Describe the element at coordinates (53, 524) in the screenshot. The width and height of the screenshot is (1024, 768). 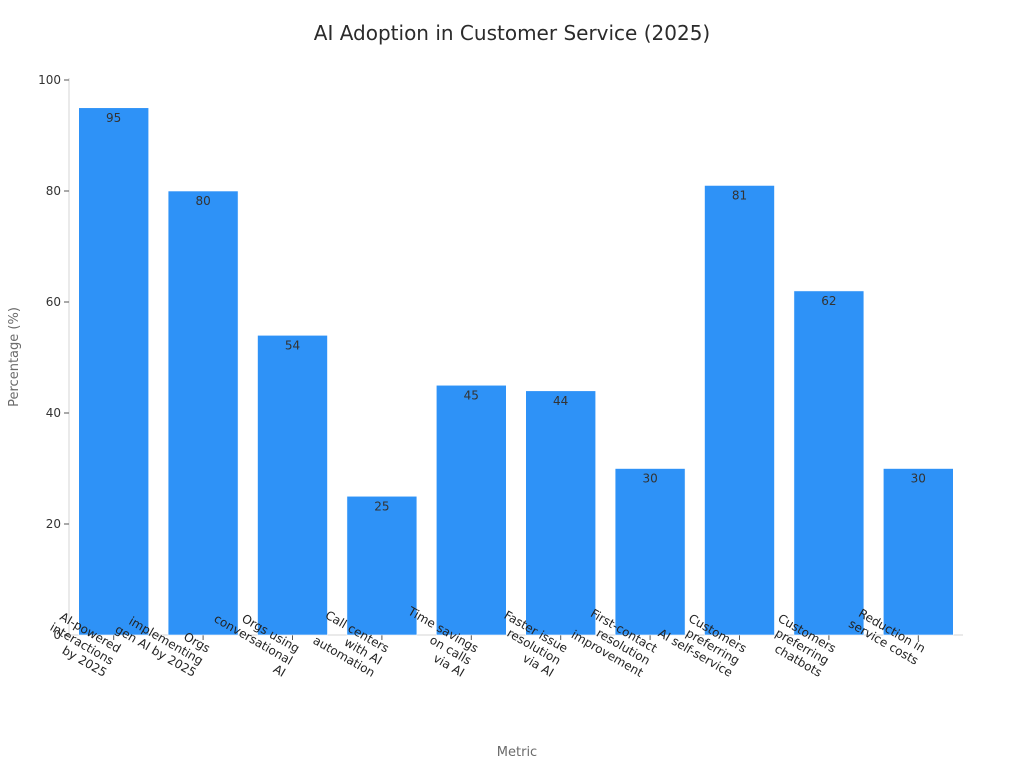
I see `y-tick-label: 20` at that location.